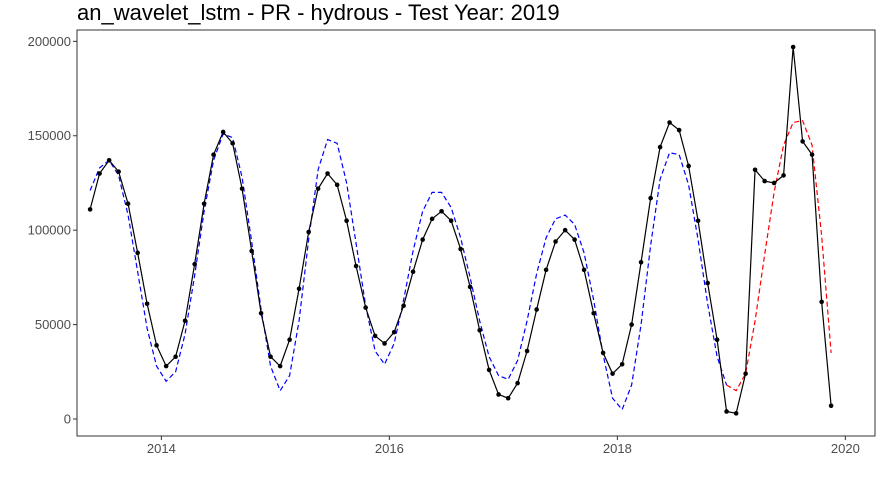 This screenshot has width=880, height=480. I want to click on y-tick-label: 50000, so click(53, 324).